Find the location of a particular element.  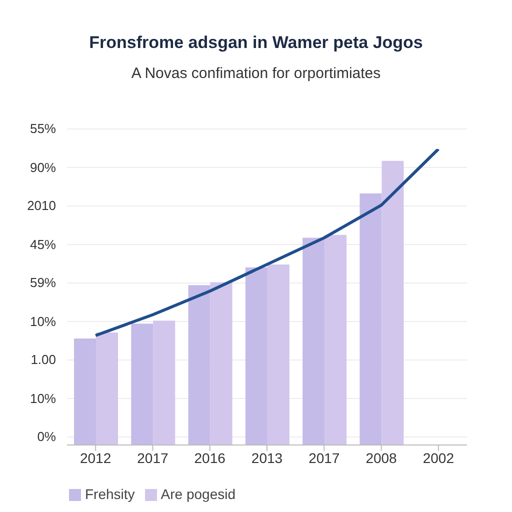

text: 0% is located at coordinates (46, 437).